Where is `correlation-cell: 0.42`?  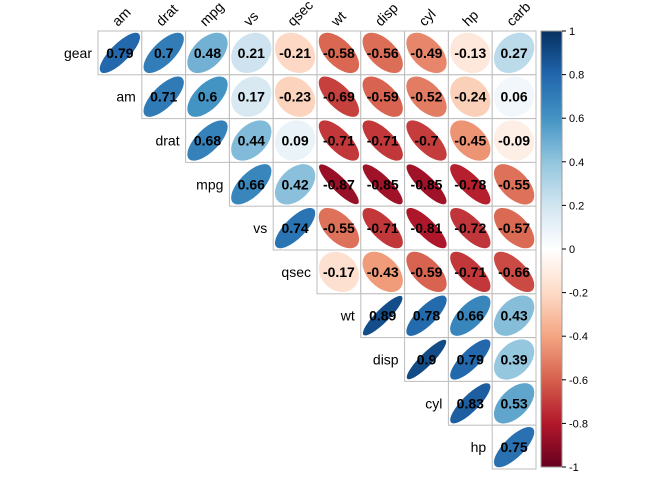 correlation-cell: 0.42 is located at coordinates (295, 184).